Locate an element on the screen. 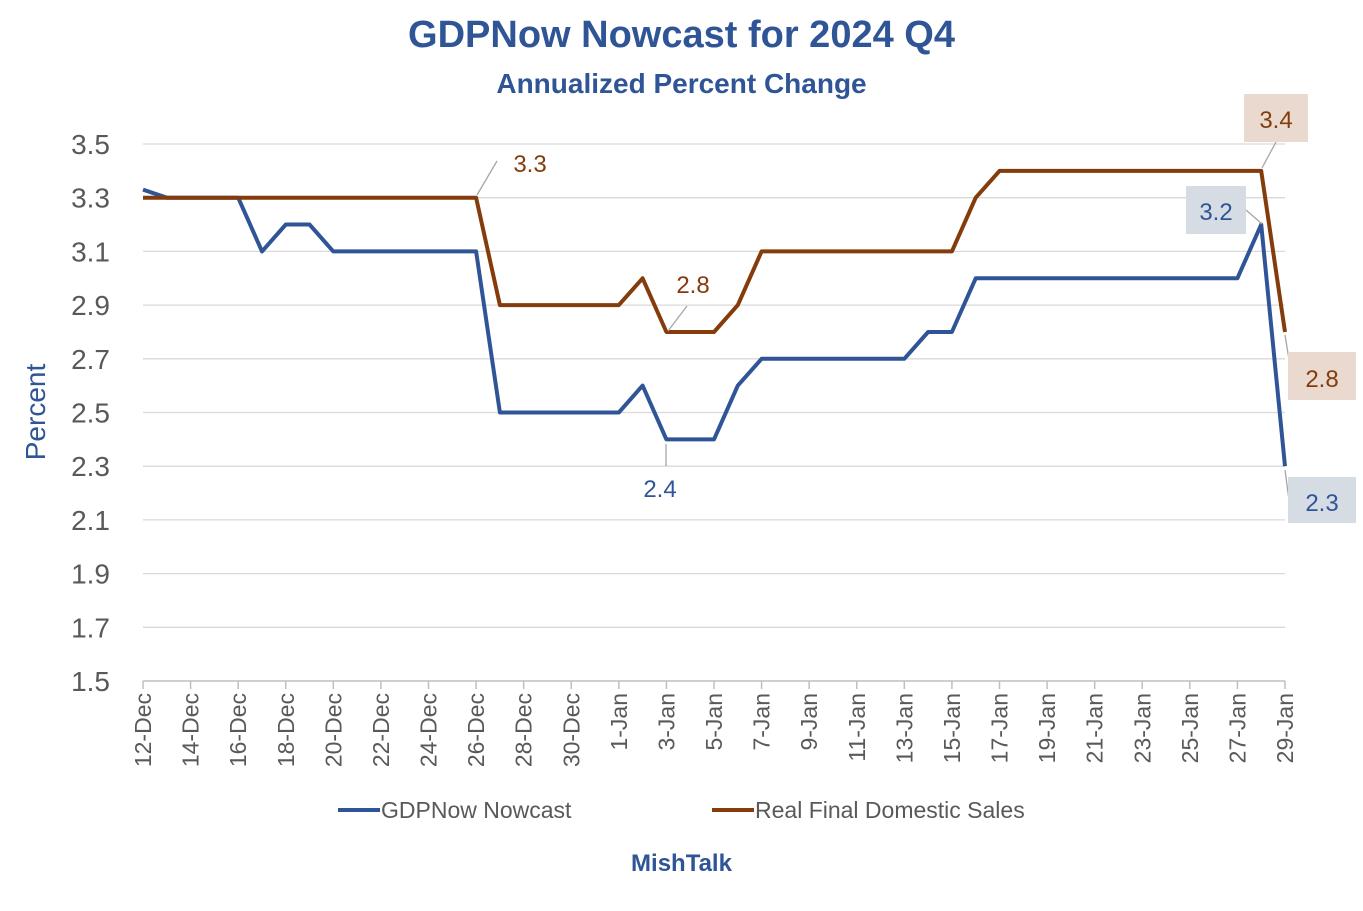 The height and width of the screenshot is (911, 1363). x-tick-label: 25-Jan is located at coordinates (1190, 728).